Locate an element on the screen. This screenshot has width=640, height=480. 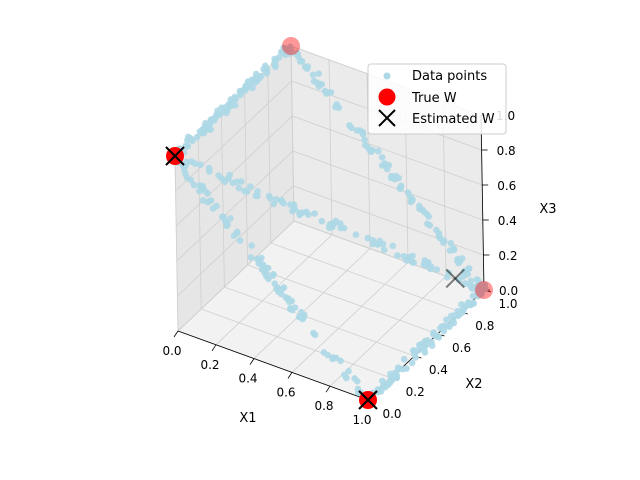
z-tick-label: 0.6 is located at coordinates (506, 186).